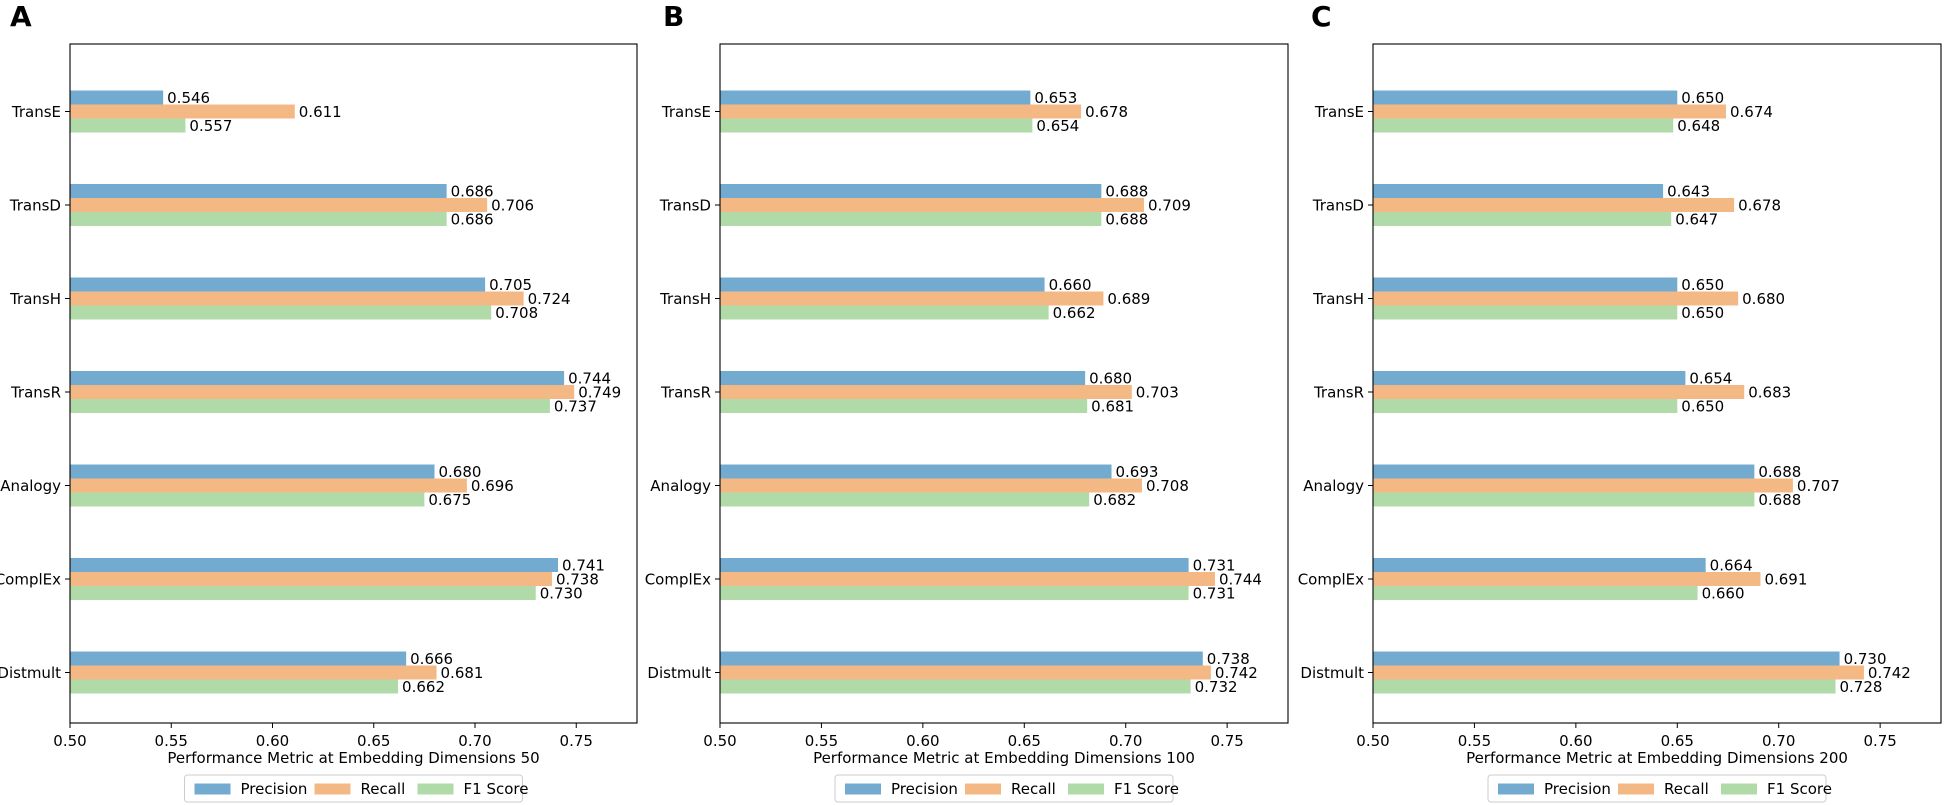  I want to click on data-label: 0.650, so click(1702, 407).